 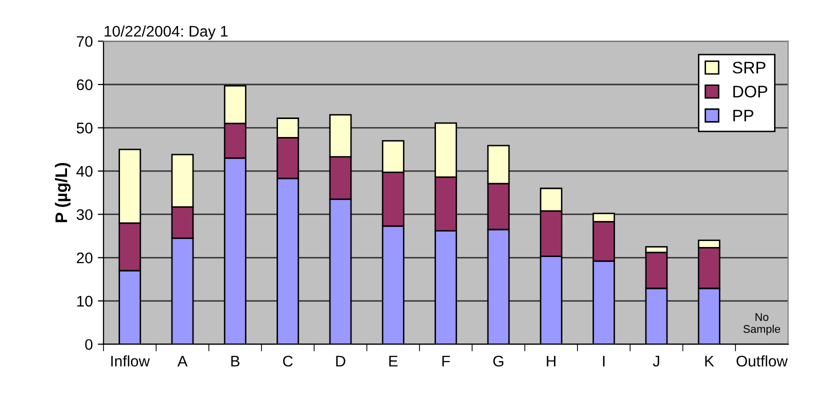 What do you see at coordinates (84, 171) in the screenshot?
I see `y-tick-label: 40` at bounding box center [84, 171].